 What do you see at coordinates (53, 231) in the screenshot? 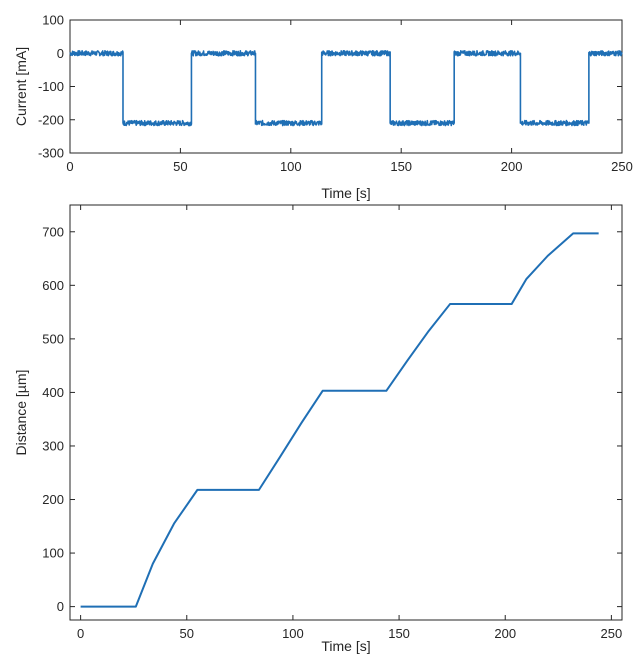
I see `y-tick-label: 700` at bounding box center [53, 231].